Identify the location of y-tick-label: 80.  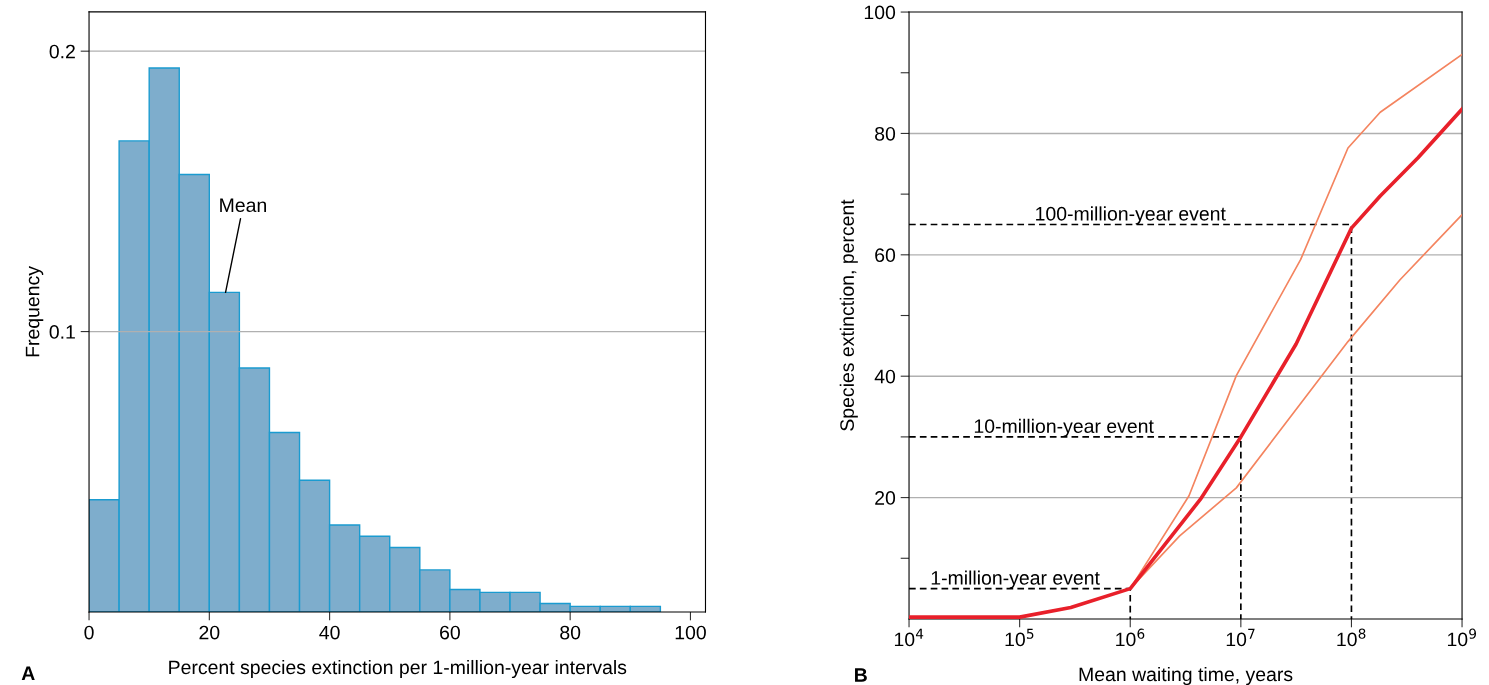
(885, 133).